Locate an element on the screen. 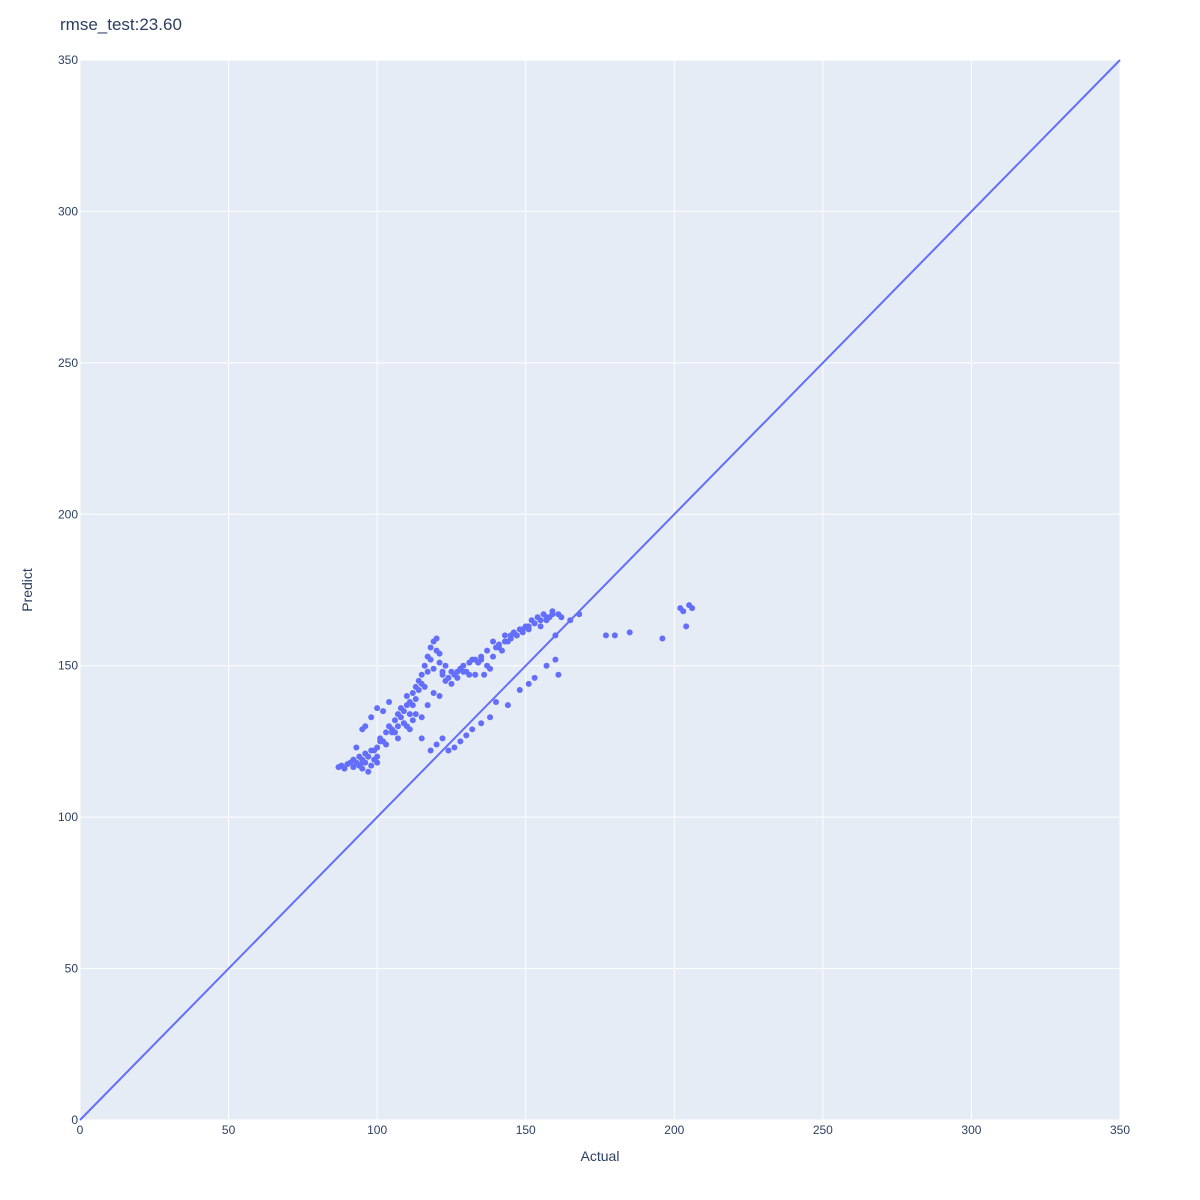  y-tick-label: 350 is located at coordinates (68, 60).